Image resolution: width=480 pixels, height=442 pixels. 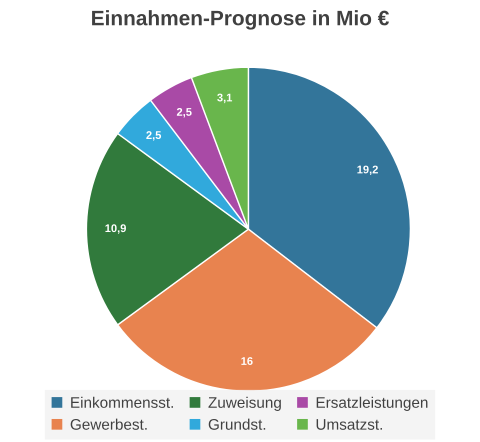 What do you see at coordinates (237, 424) in the screenshot?
I see `legend-label: Grundst.` at bounding box center [237, 424].